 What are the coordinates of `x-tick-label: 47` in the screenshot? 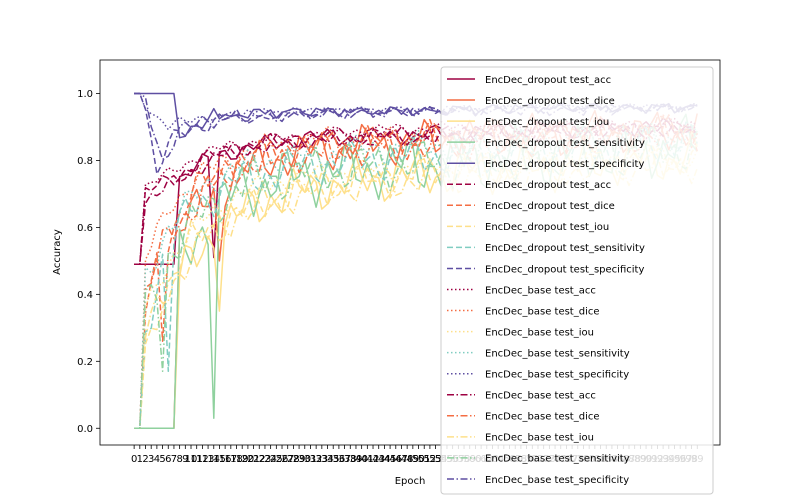 It's located at (401, 459).